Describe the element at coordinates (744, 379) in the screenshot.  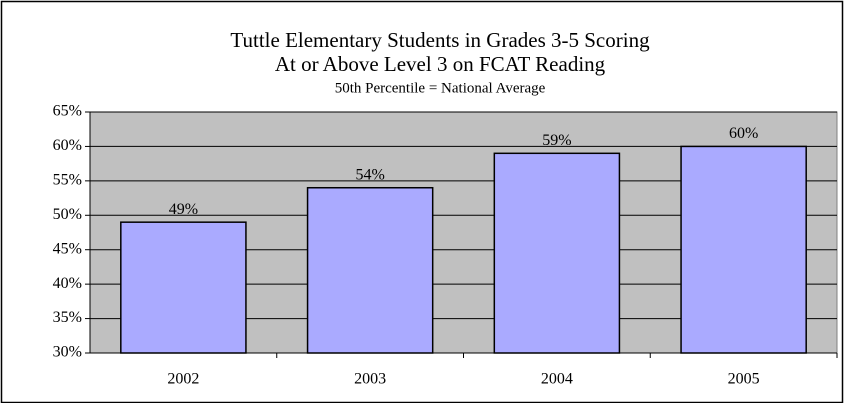
I see `x-tick-label: 2005` at that location.